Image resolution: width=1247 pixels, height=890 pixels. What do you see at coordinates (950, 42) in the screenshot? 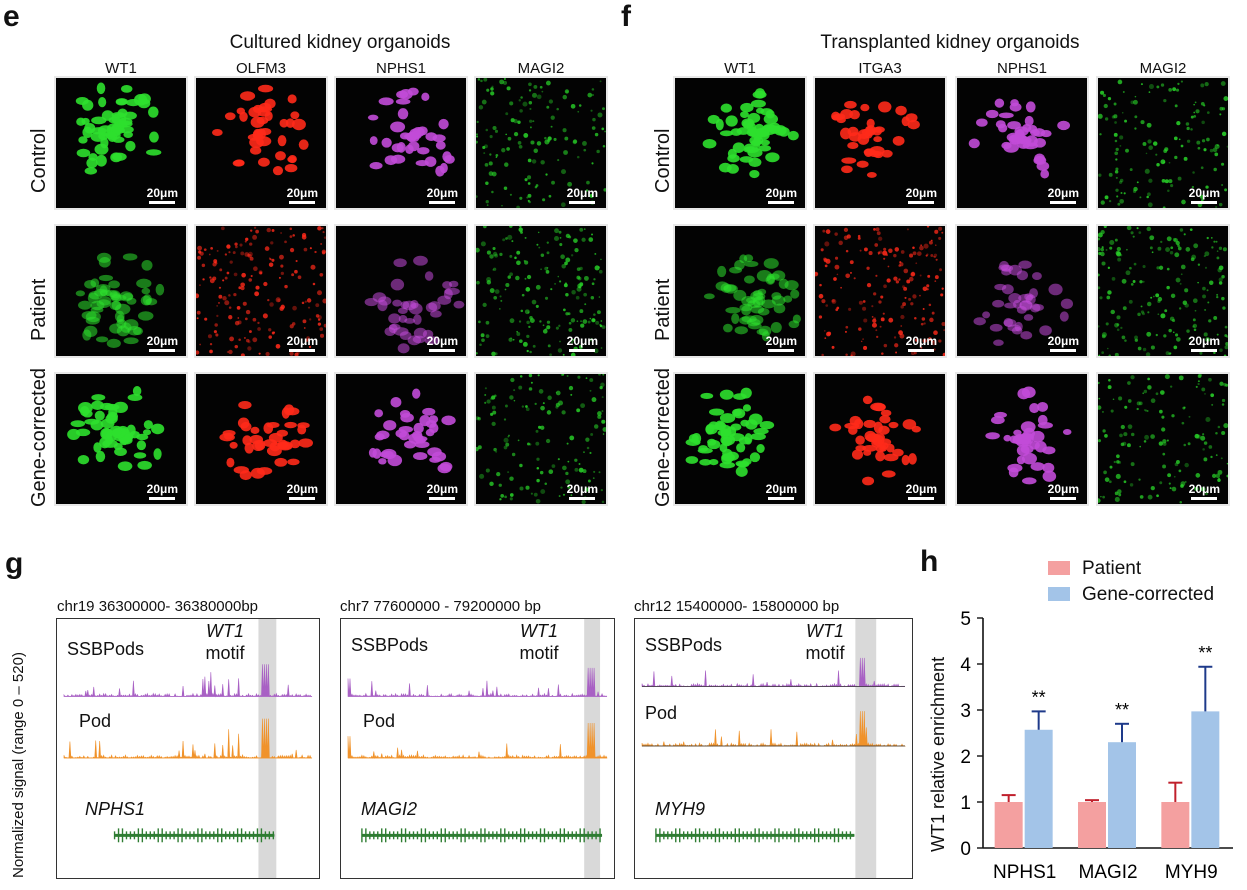
I see `panel-f-title: Transplanted kidney organoids` at bounding box center [950, 42].